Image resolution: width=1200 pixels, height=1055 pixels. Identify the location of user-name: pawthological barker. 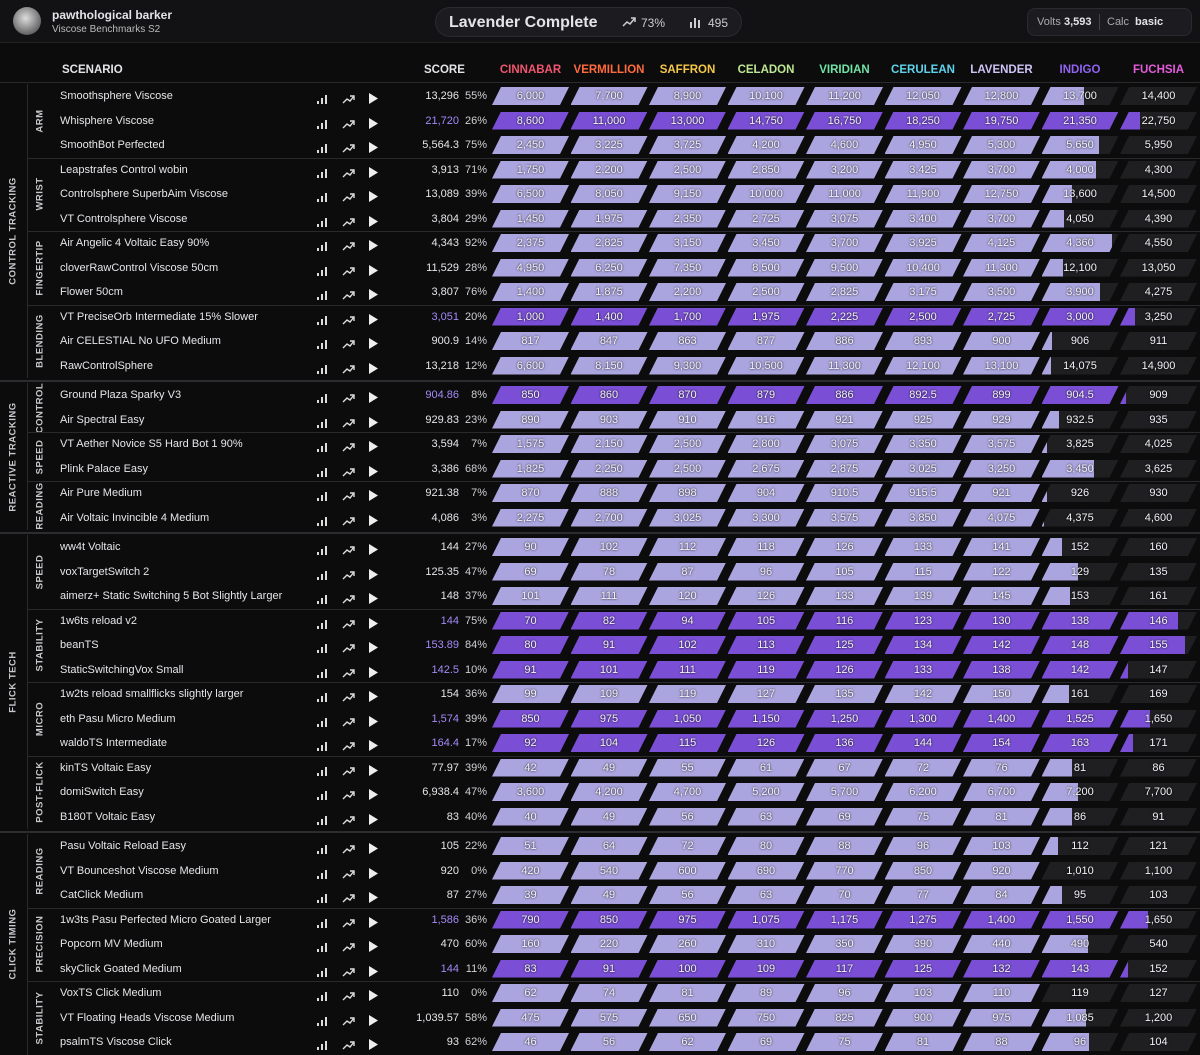
(112, 15).